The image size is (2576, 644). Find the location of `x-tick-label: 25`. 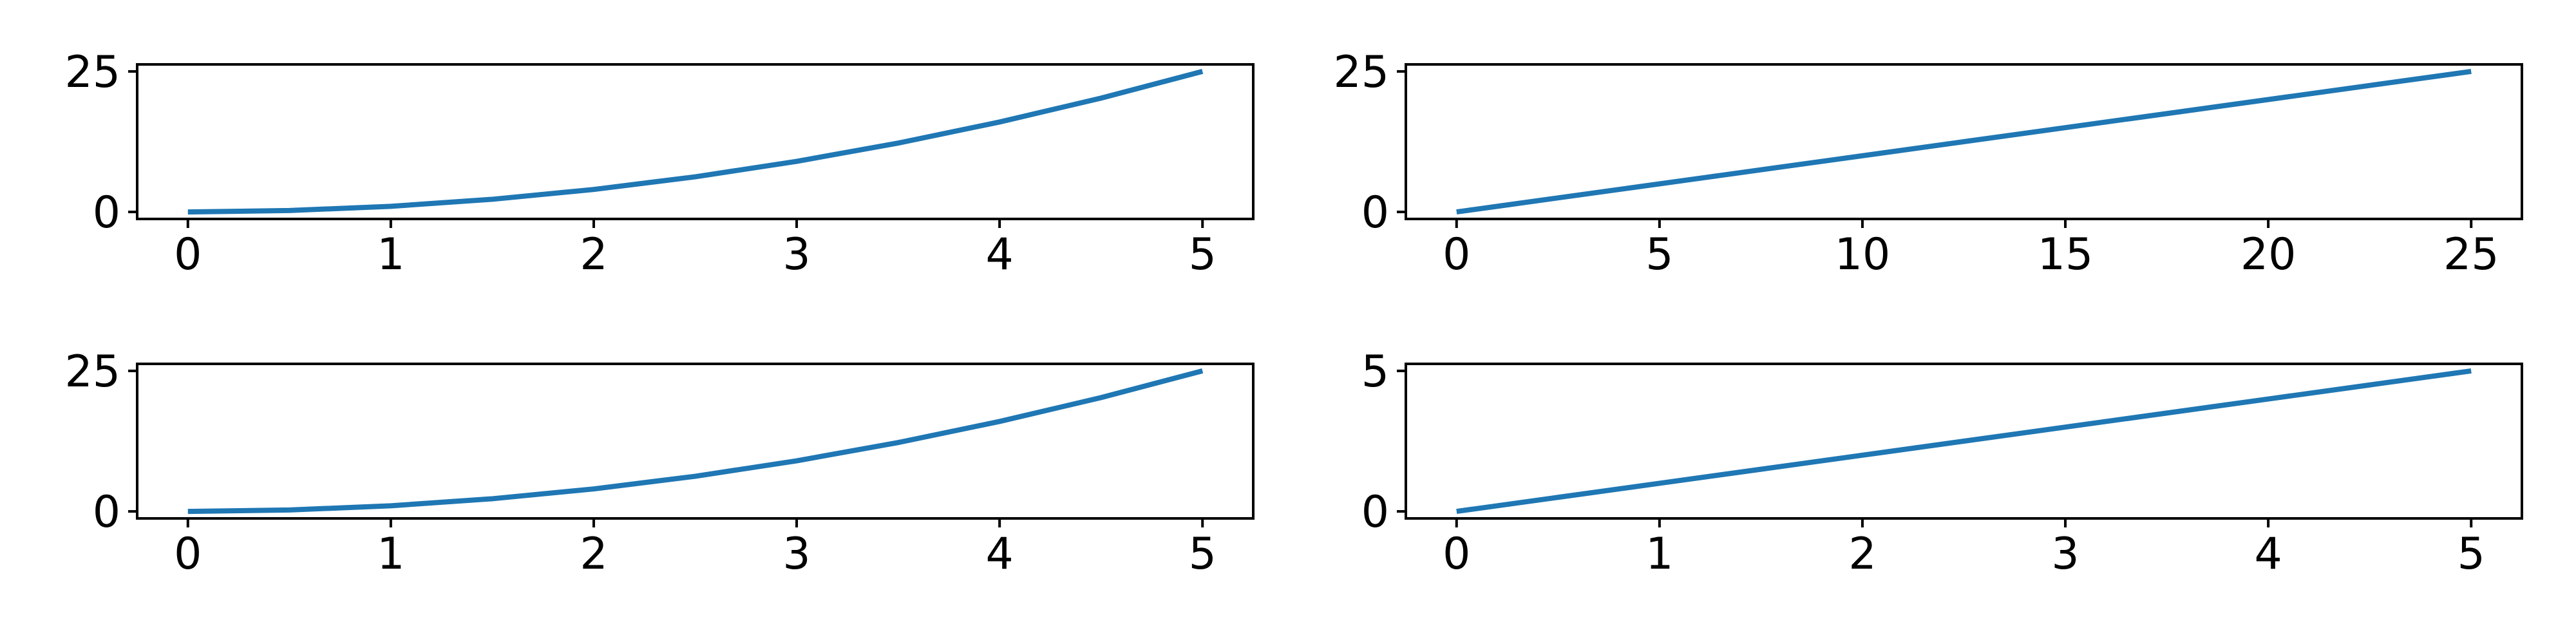

x-tick-label: 25 is located at coordinates (2471, 255).